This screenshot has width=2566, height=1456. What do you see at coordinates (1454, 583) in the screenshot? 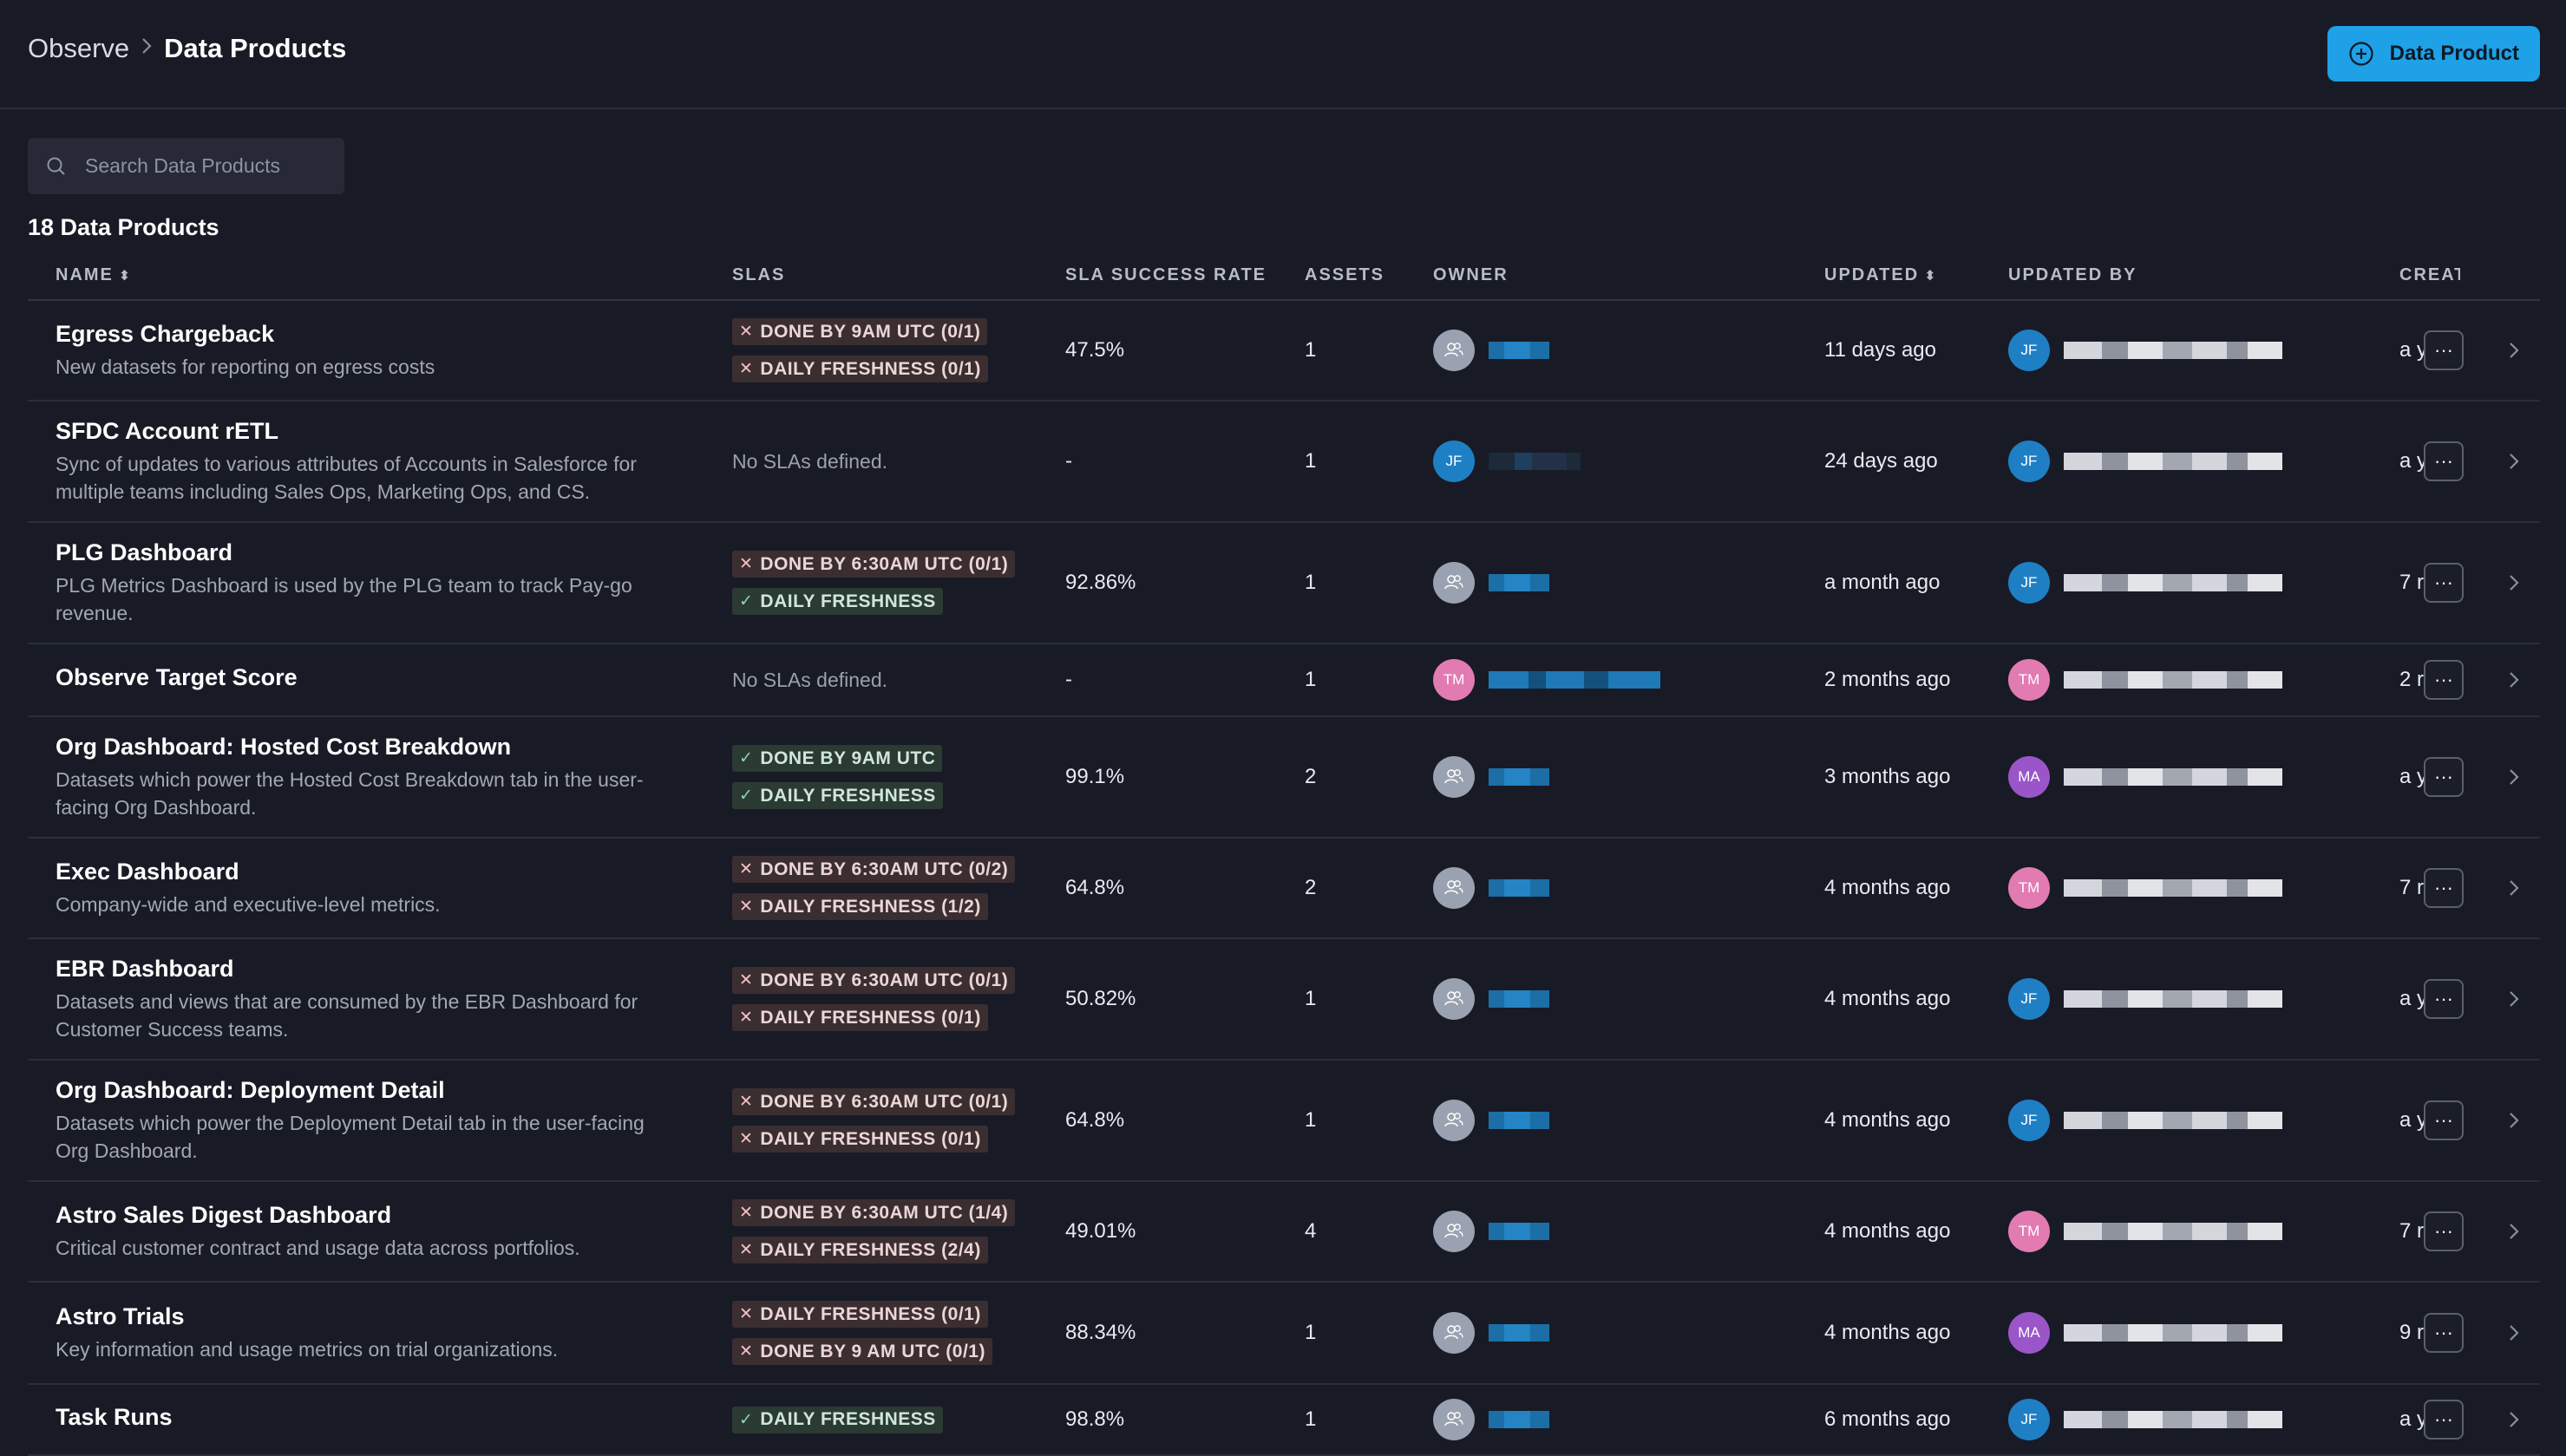
I see `users-icon` at bounding box center [1454, 583].